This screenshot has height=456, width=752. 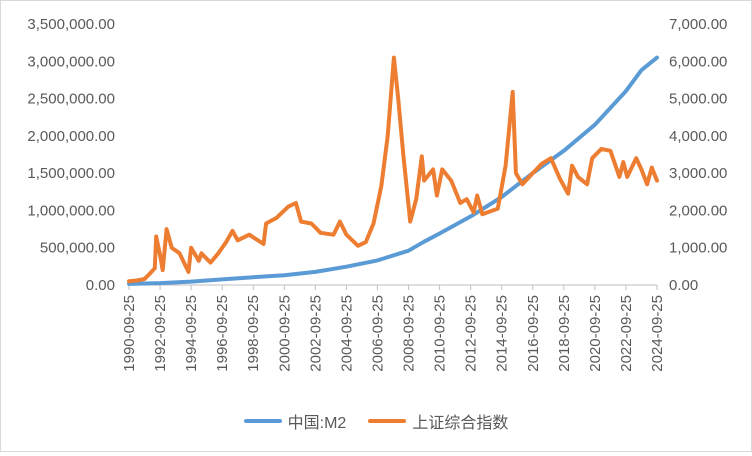 What do you see at coordinates (71, 136) in the screenshot?
I see `left-tick-label: 2,000,000.00` at bounding box center [71, 136].